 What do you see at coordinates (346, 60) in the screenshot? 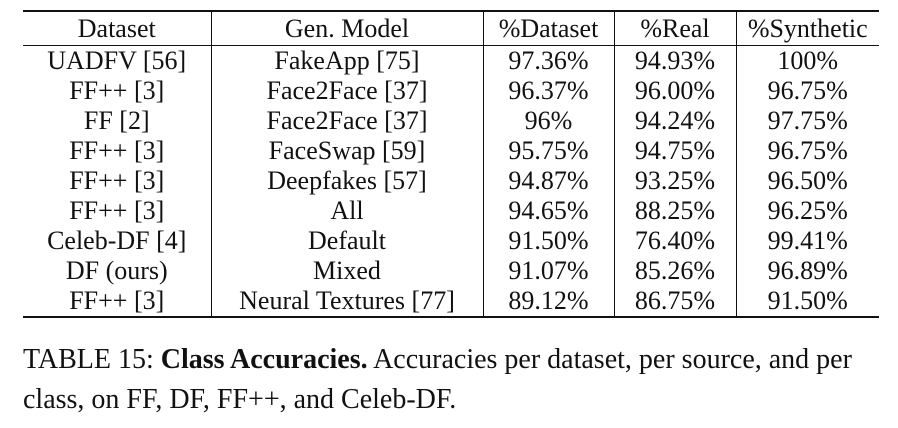
I see `cell-gen-model: FakeApp [75]` at bounding box center [346, 60].